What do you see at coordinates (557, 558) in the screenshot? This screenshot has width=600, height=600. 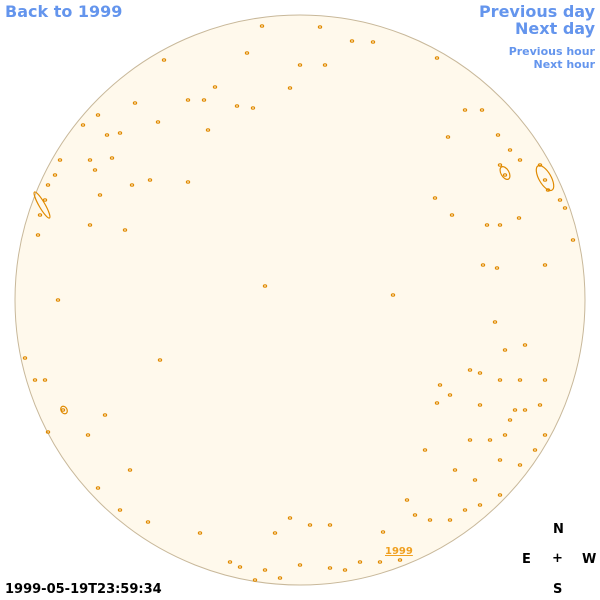 I see `compass-center: +` at bounding box center [557, 558].